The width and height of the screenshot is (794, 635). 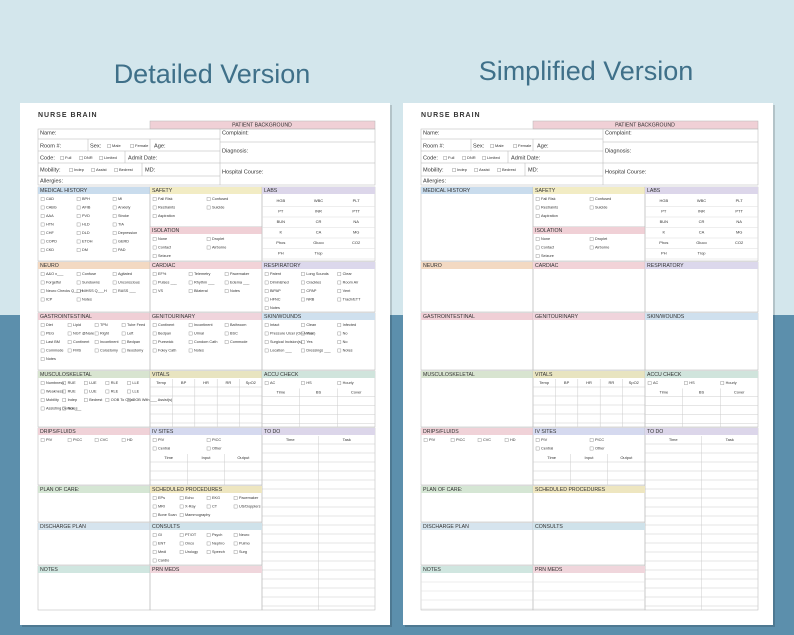 What do you see at coordinates (50, 250) in the screenshot?
I see `option-label: CKD` at bounding box center [50, 250].